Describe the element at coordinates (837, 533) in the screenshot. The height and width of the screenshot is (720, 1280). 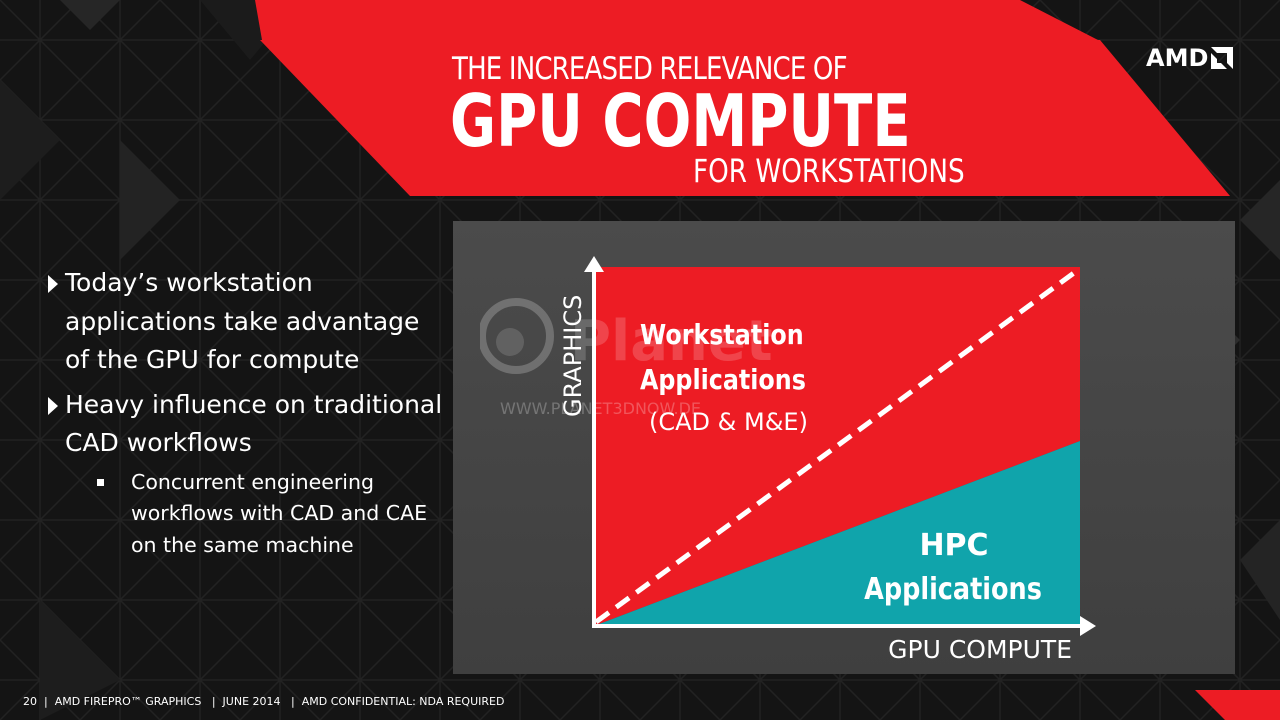
I see `hpc-region` at that location.